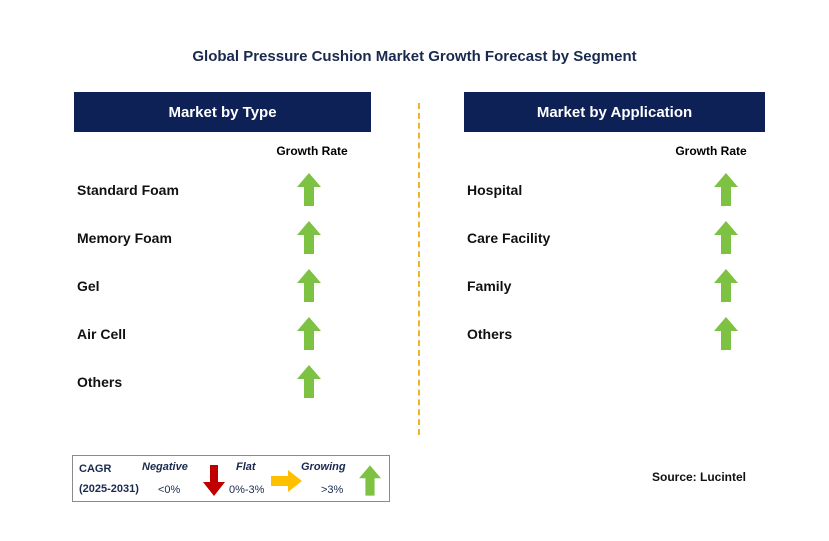 Image resolution: width=829 pixels, height=541 pixels. Describe the element at coordinates (100, 382) in the screenshot. I see `type-row-label-others: Others` at that location.